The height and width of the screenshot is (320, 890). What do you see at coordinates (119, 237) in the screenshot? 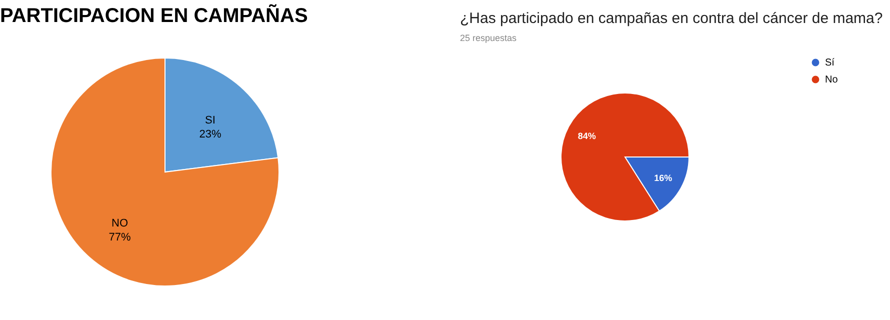
I see `data-label: 77%` at bounding box center [119, 237].